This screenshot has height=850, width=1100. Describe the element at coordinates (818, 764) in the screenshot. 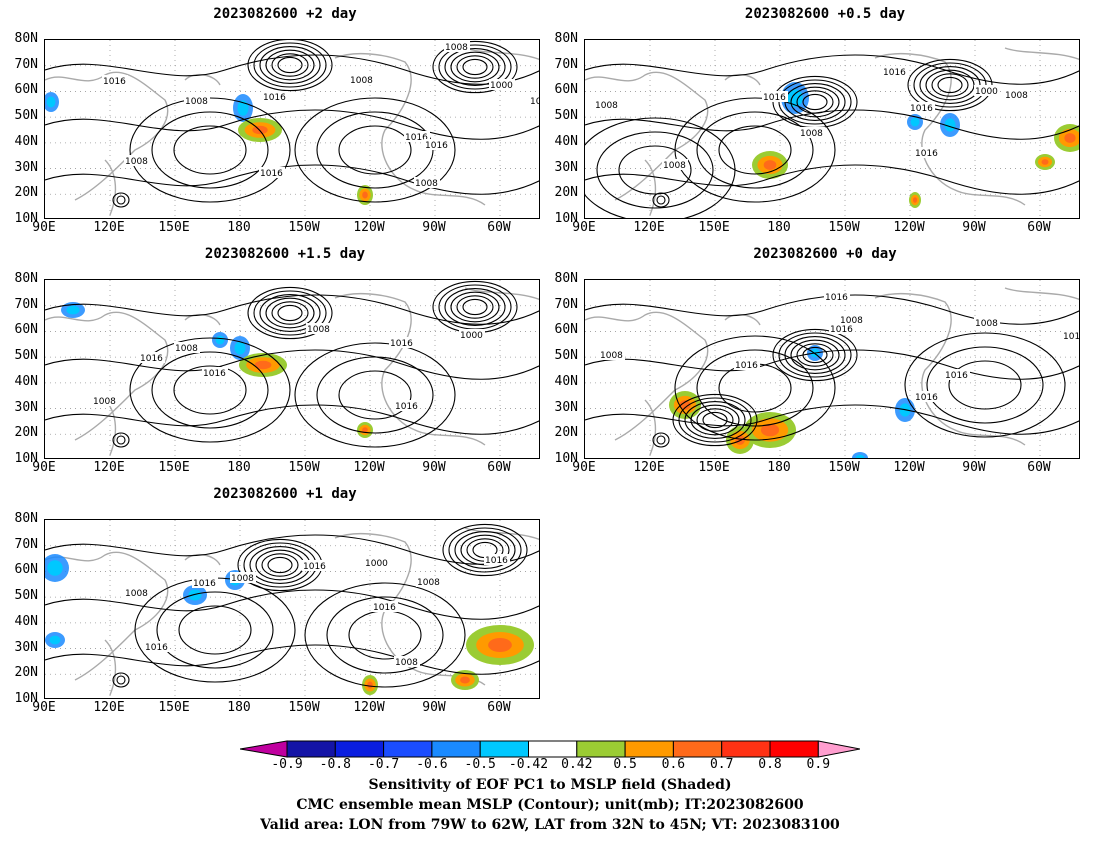

I see `colorbar-tick-label: 0.9` at that location.